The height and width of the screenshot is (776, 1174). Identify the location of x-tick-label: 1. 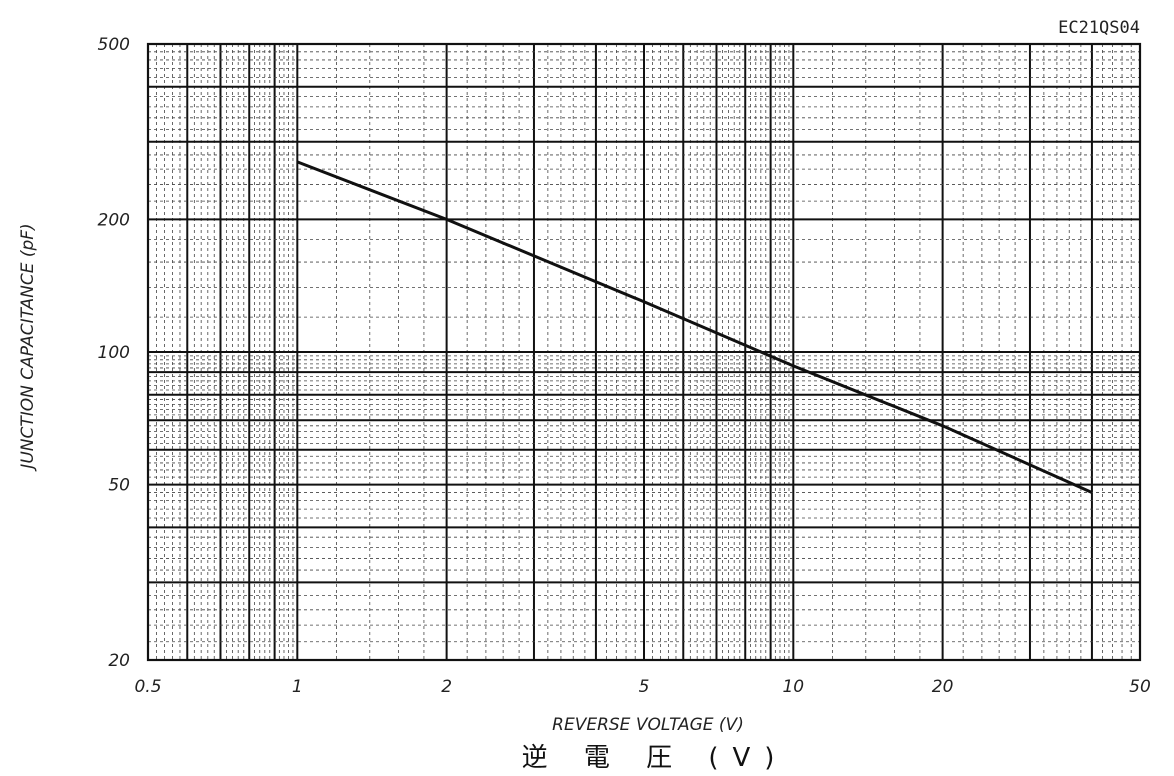
(297, 687).